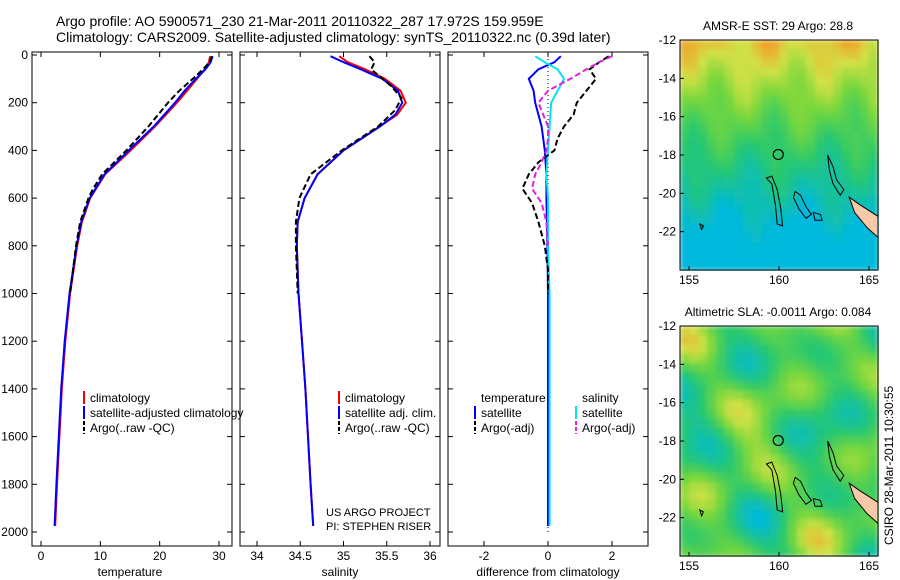 The width and height of the screenshot is (900, 580). Describe the element at coordinates (375, 398) in the screenshot. I see `legend-label-climatology: climatology` at that location.